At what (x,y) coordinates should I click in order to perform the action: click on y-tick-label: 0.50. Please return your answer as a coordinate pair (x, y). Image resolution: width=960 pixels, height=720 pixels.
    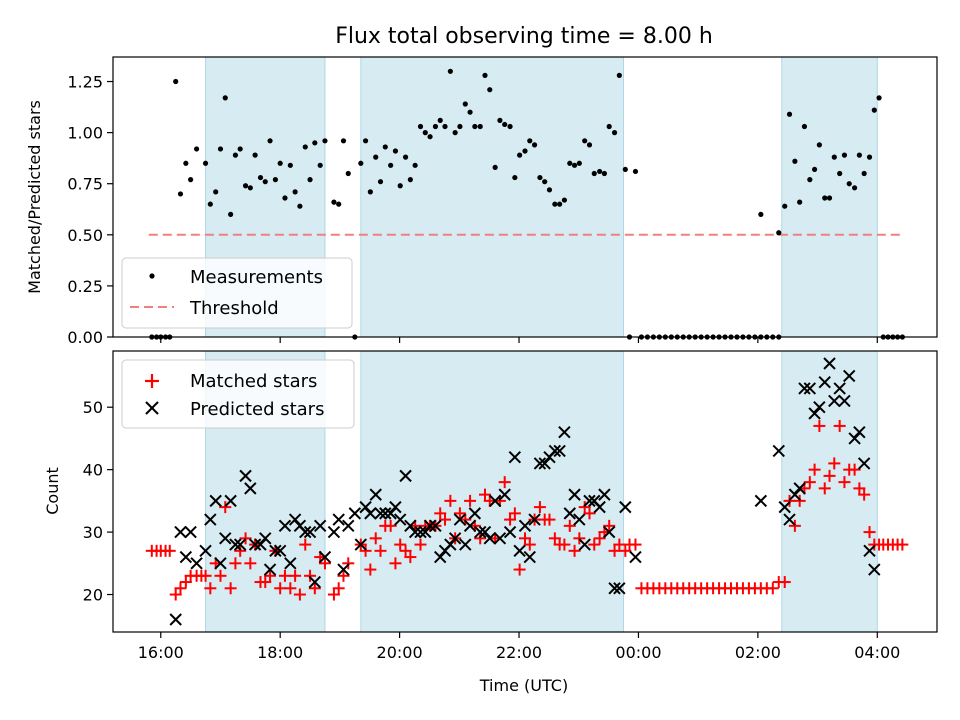
    Looking at the image, I should click on (85, 235).